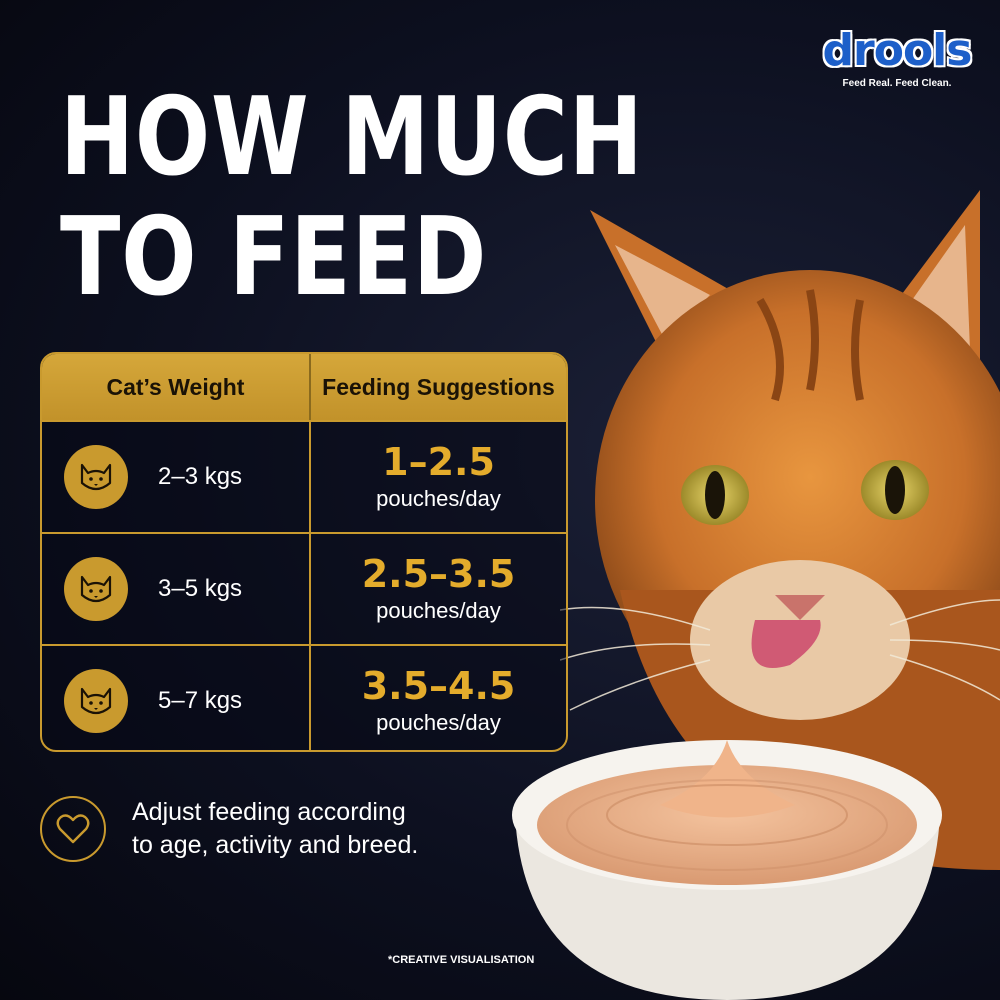 The width and height of the screenshot is (1000, 1000). Describe the element at coordinates (897, 50) in the screenshot. I see `brand-name: drools` at that location.